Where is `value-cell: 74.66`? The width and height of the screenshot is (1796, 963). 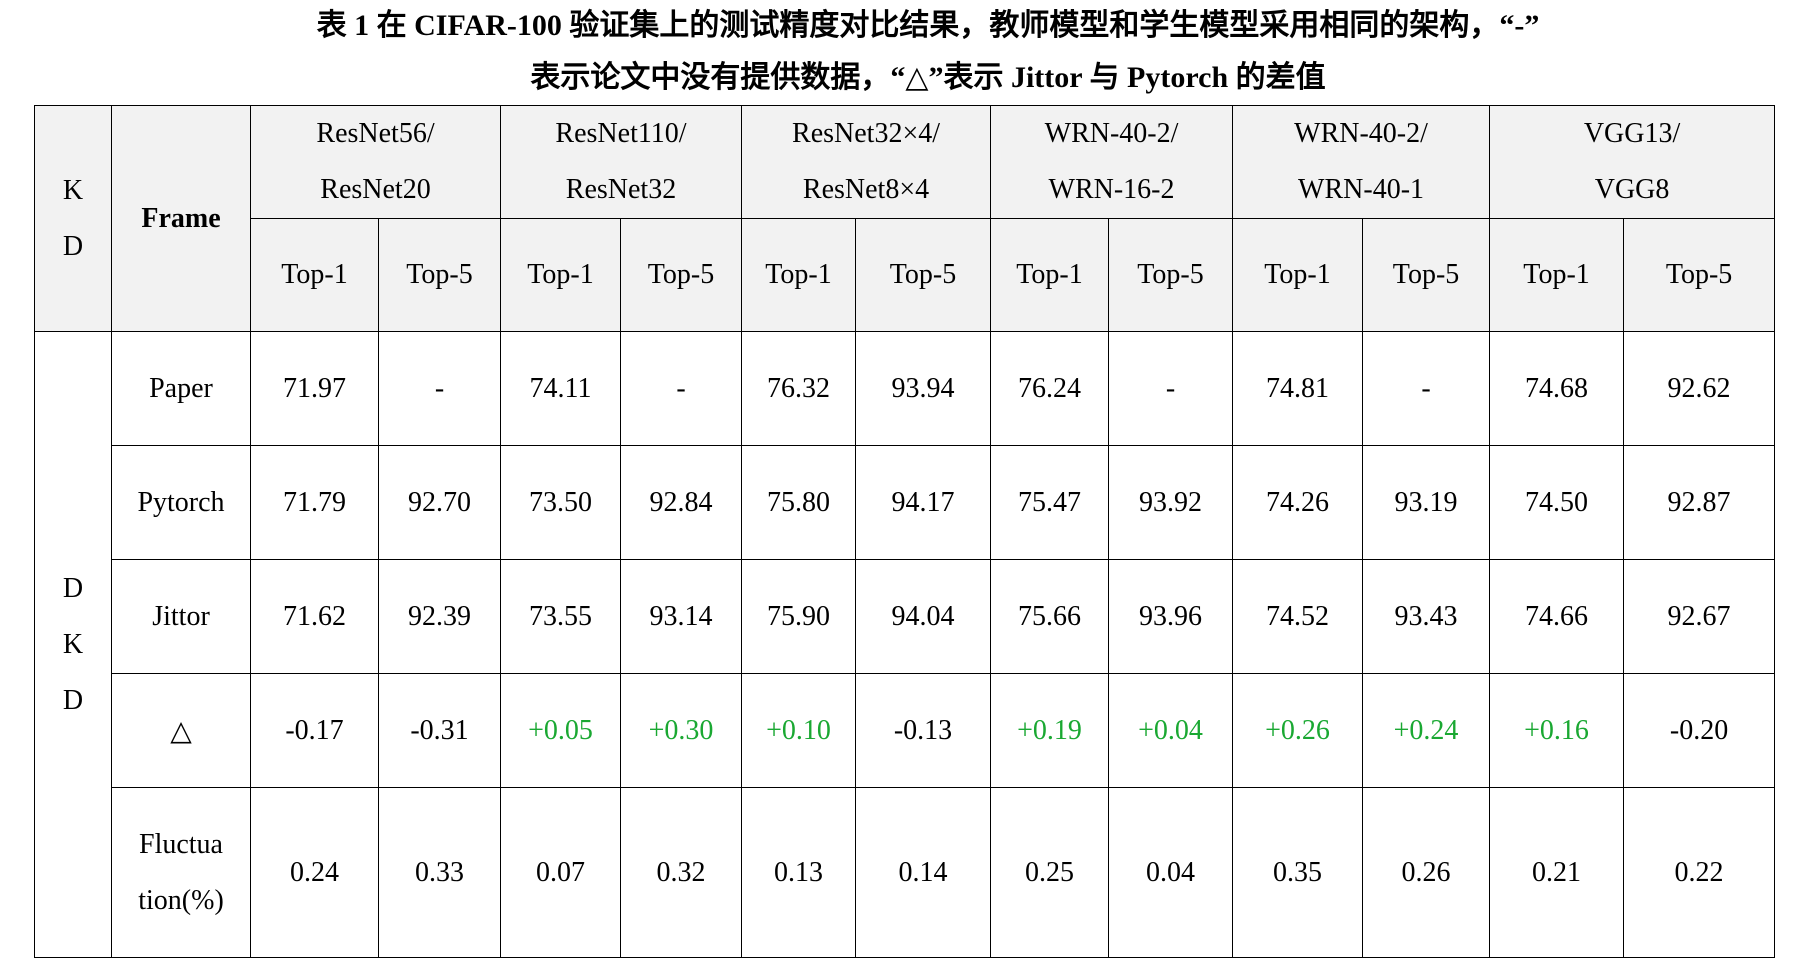
value-cell: 74.66 is located at coordinates (1557, 616).